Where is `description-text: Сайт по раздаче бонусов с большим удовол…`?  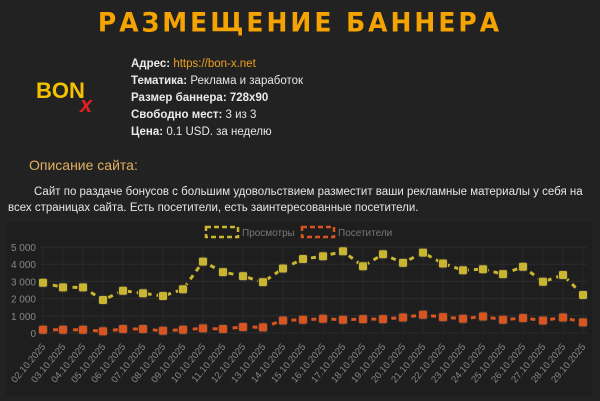 description-text: Сайт по раздаче бонусов с большим удовол… is located at coordinates (295, 200).